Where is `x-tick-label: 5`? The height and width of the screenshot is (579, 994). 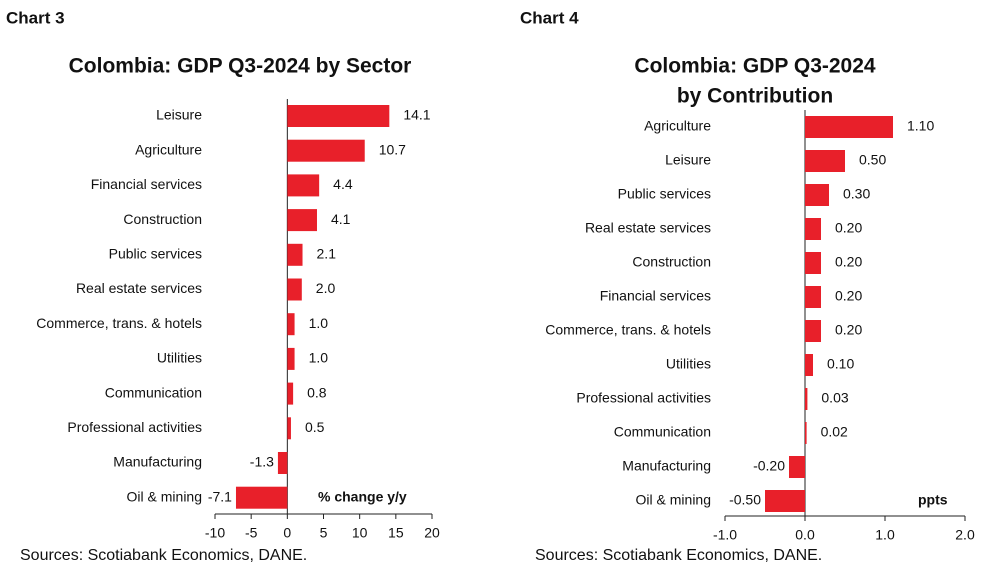 x-tick-label: 5 is located at coordinates (324, 533).